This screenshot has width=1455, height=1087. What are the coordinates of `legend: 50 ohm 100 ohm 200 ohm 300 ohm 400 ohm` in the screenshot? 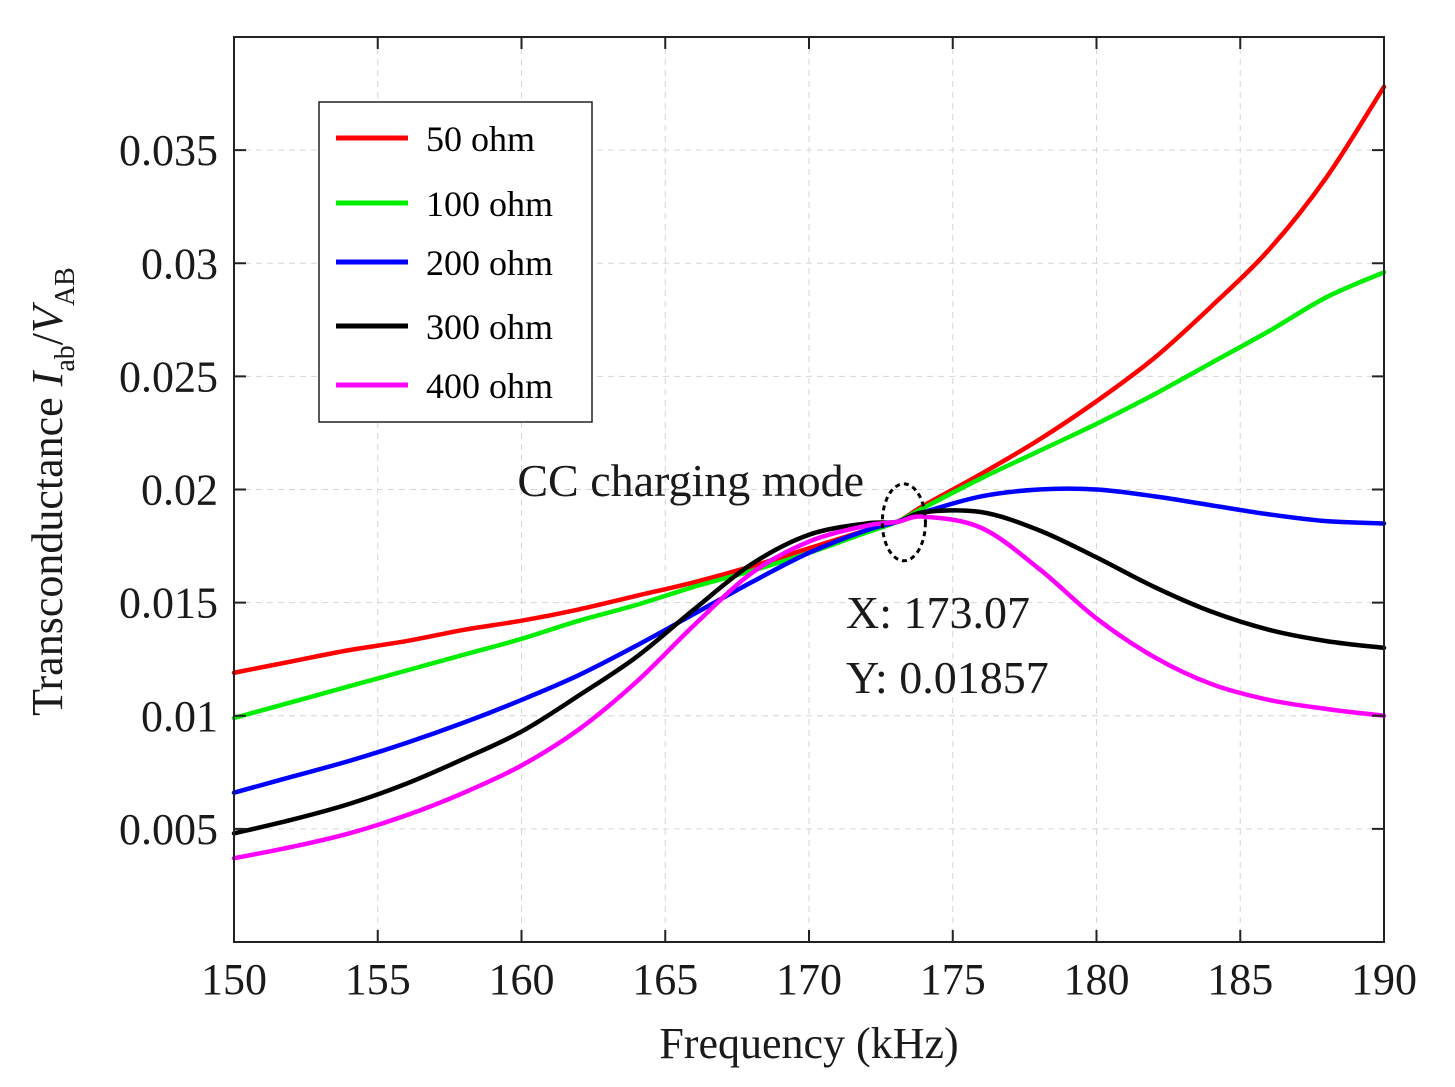 It's located at (455, 262).